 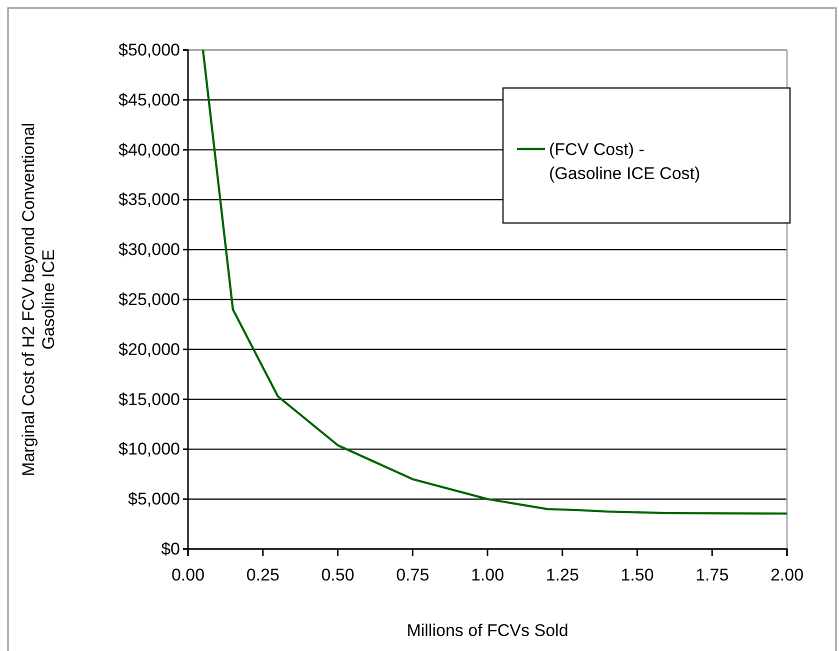 I want to click on y-tick-label: $25,000, so click(x=149, y=299).